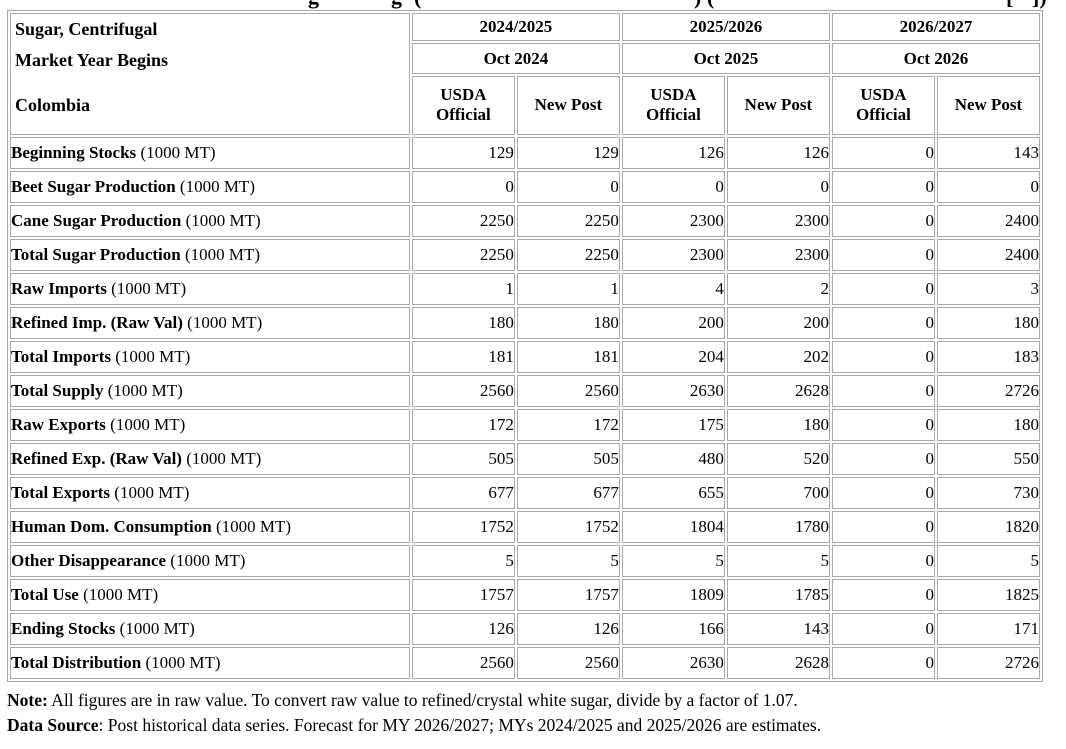 This screenshot has width=1066, height=749. Describe the element at coordinates (396, 4) in the screenshot. I see `cropped-title-fragment: g` at that location.